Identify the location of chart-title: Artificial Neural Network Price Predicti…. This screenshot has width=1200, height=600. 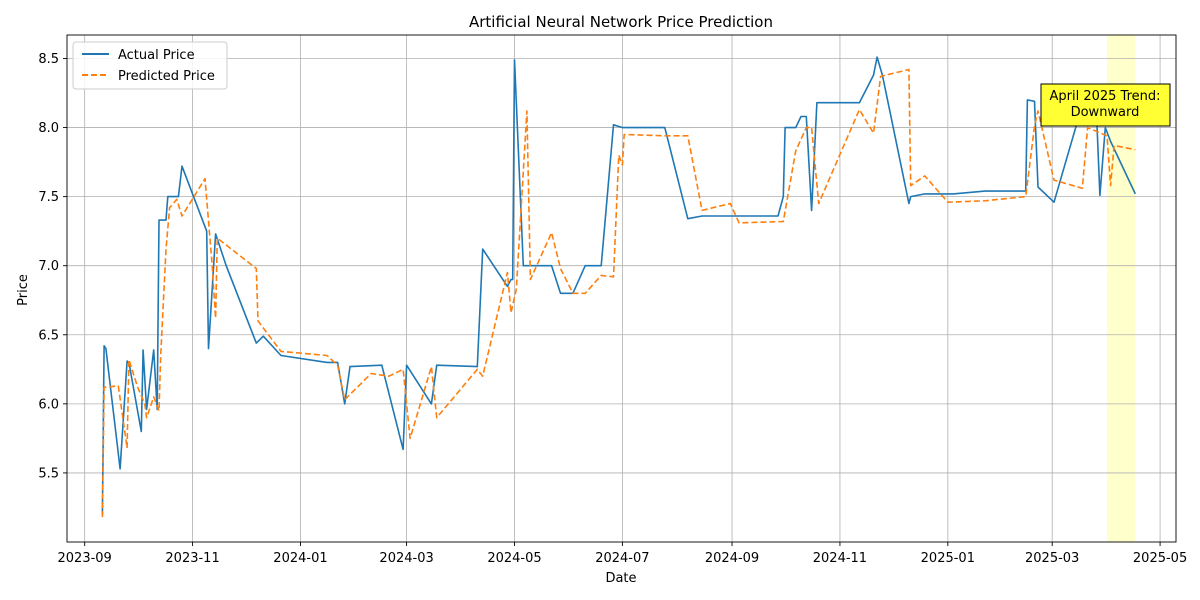
(621, 22).